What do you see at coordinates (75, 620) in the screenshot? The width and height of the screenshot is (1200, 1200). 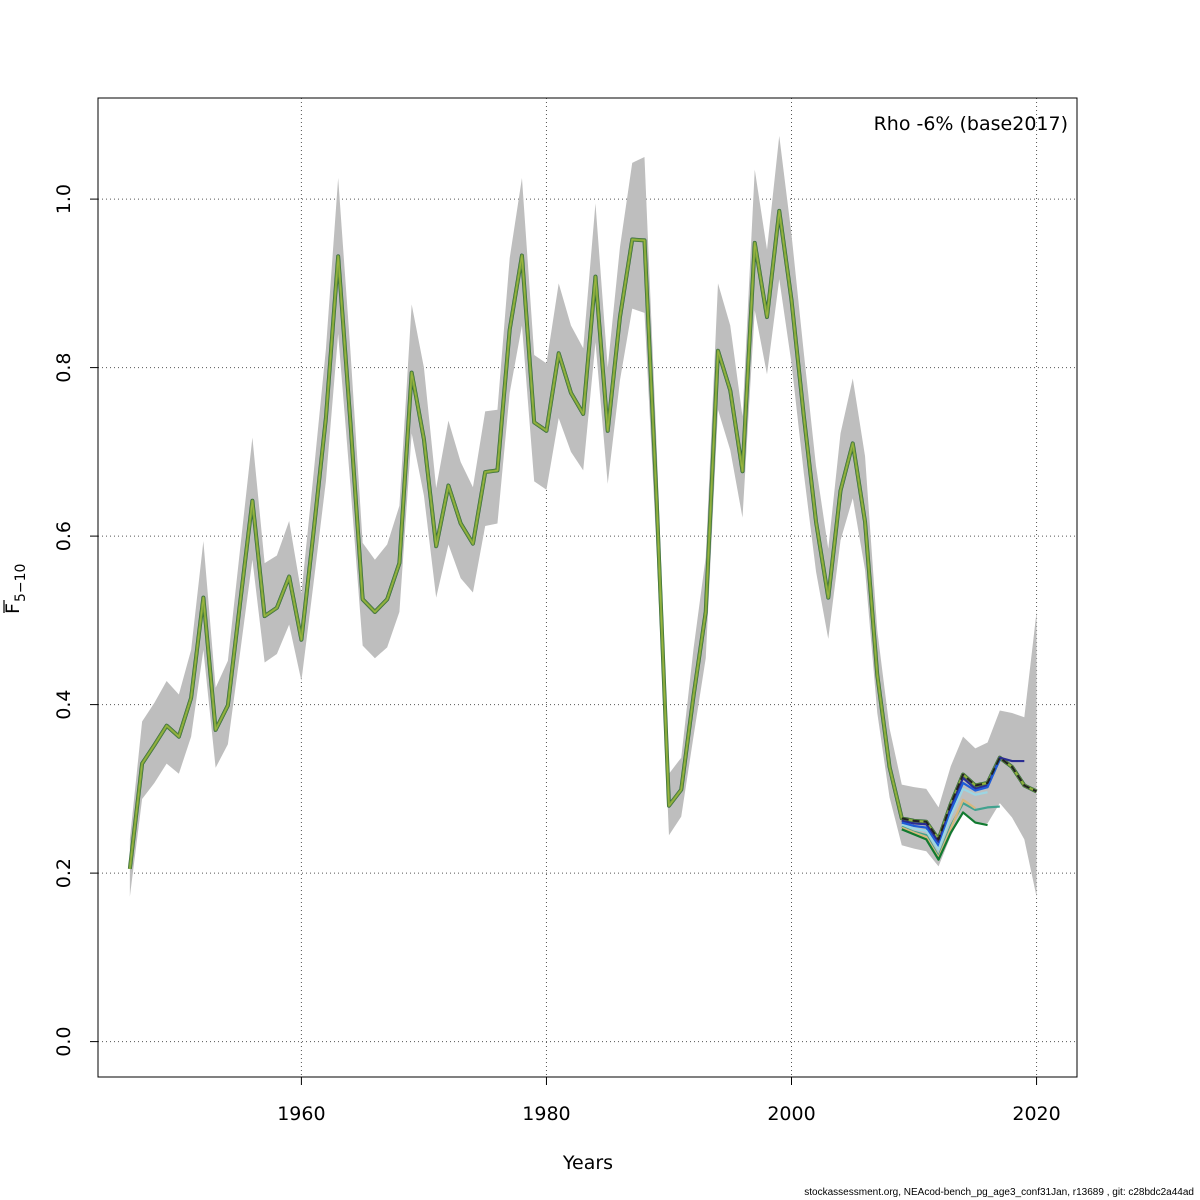 I see `y-axis: 0.0 0.2 0.4 0.6 0.8 1.0` at bounding box center [75, 620].